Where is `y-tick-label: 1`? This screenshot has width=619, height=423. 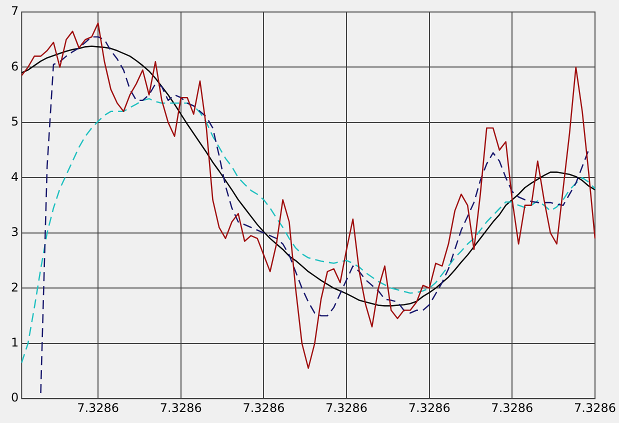 y-tick-label: 1 is located at coordinates (14, 342).